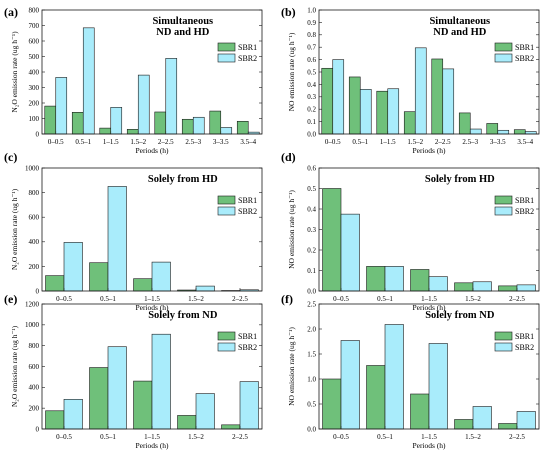  I want to click on x-tick-label: 2.5–3, so click(193, 142).